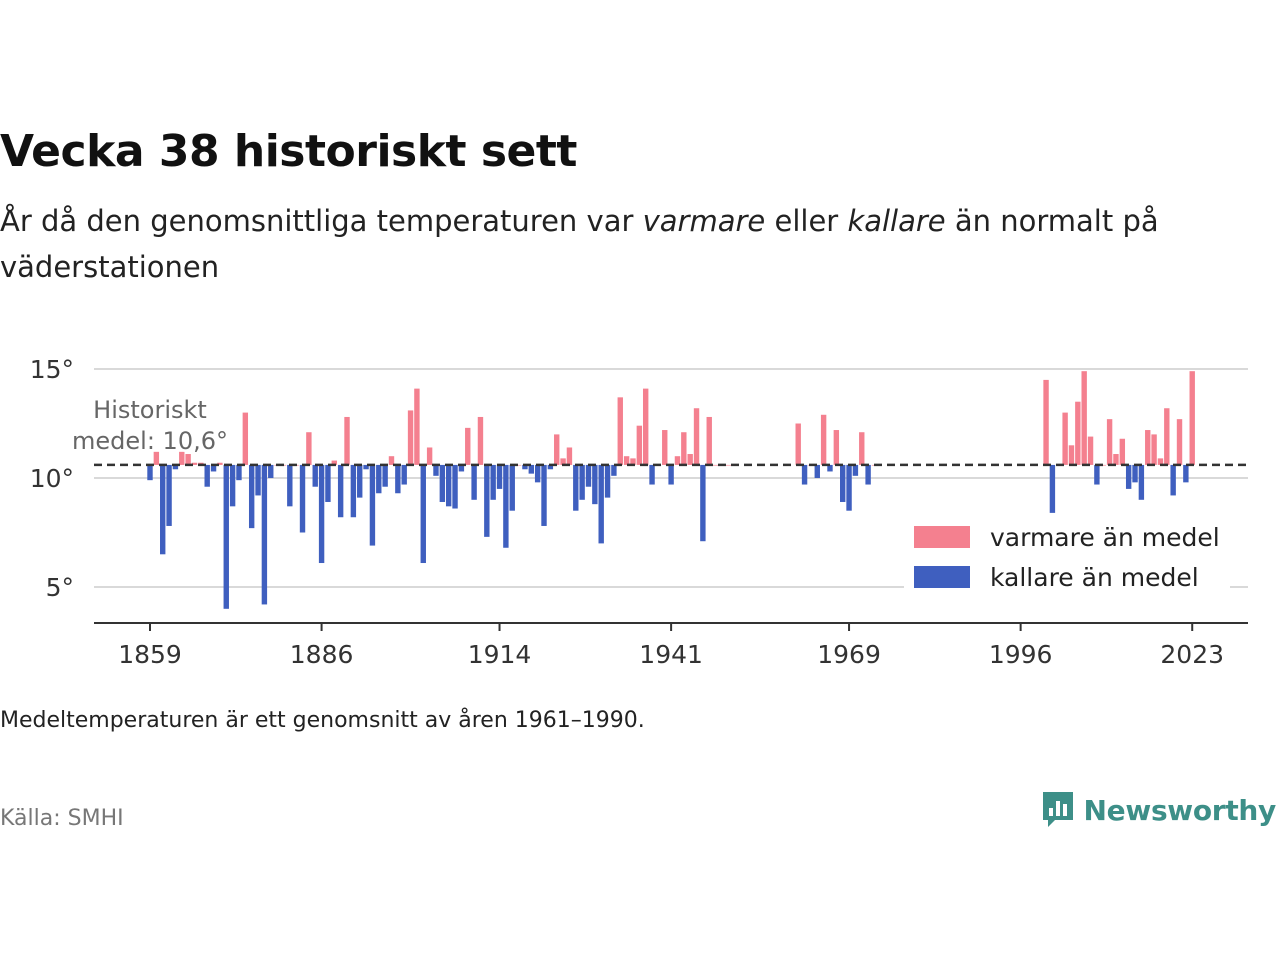  What do you see at coordinates (1021, 654) in the screenshot?
I see `x-tick-label: 1996` at bounding box center [1021, 654].